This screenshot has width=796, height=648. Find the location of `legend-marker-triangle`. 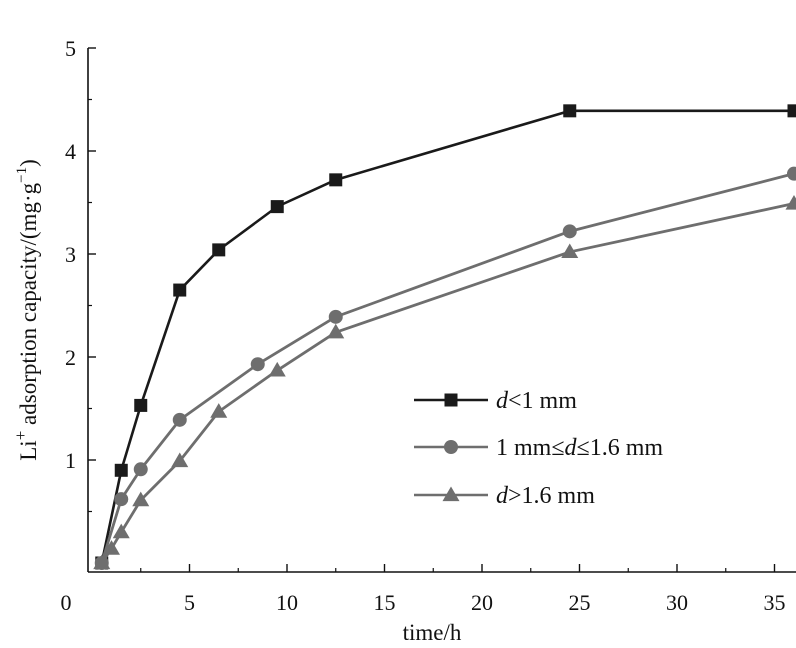

legend-marker-triangle is located at coordinates (451, 494).